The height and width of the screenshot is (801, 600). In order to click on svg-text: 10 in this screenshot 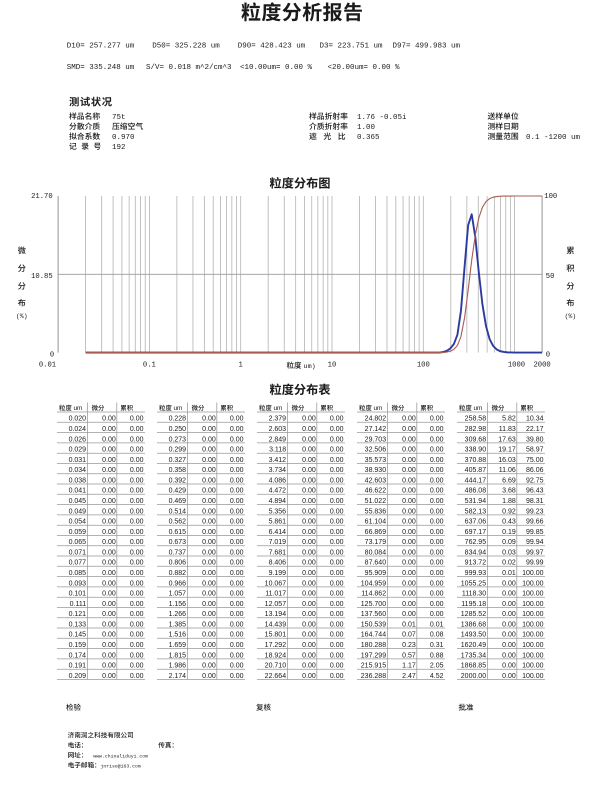, I will do `click(332, 365)`.